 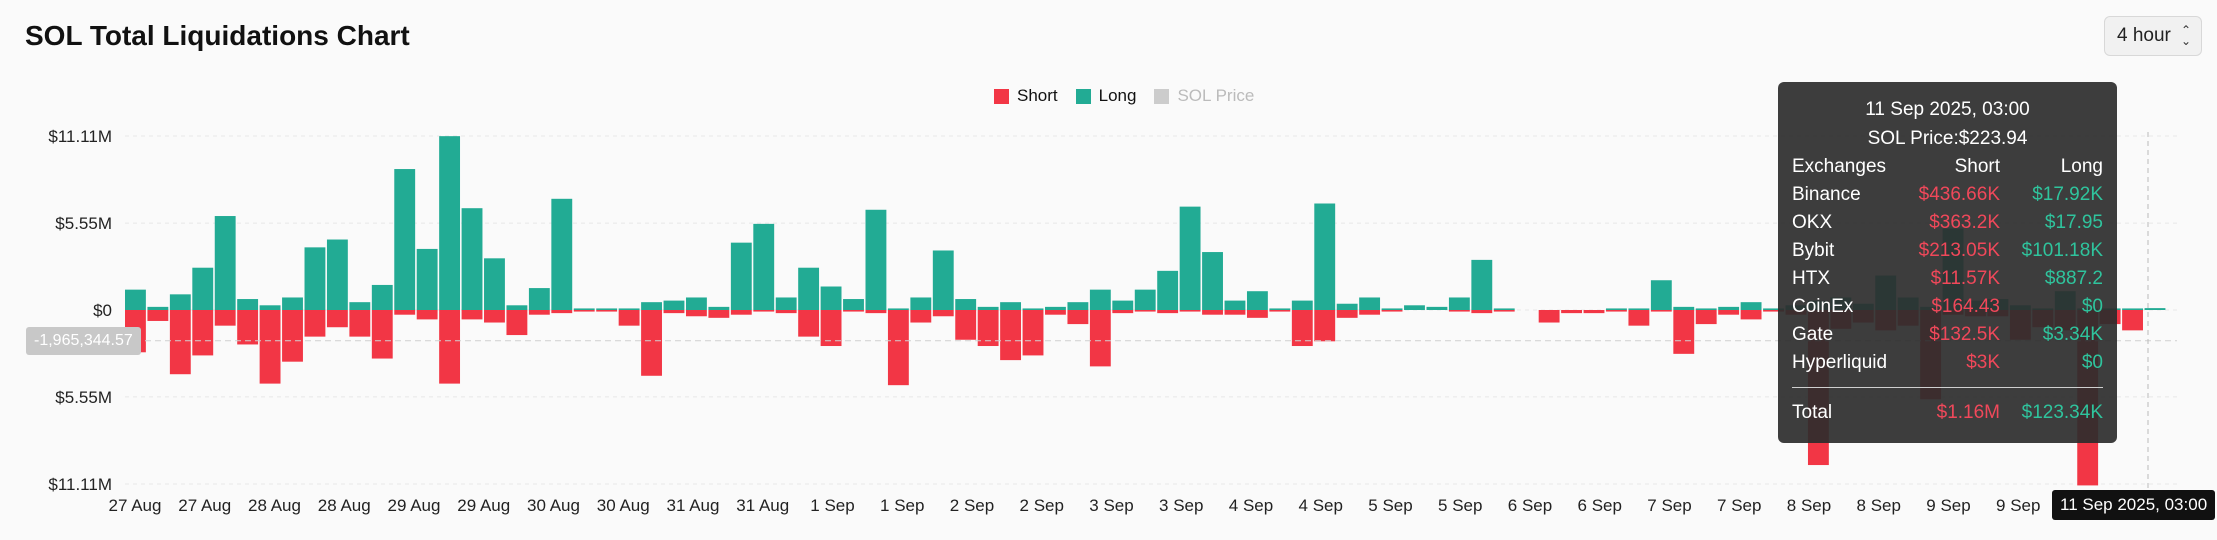 I want to click on legend-item-short: Short, so click(x=1026, y=96).